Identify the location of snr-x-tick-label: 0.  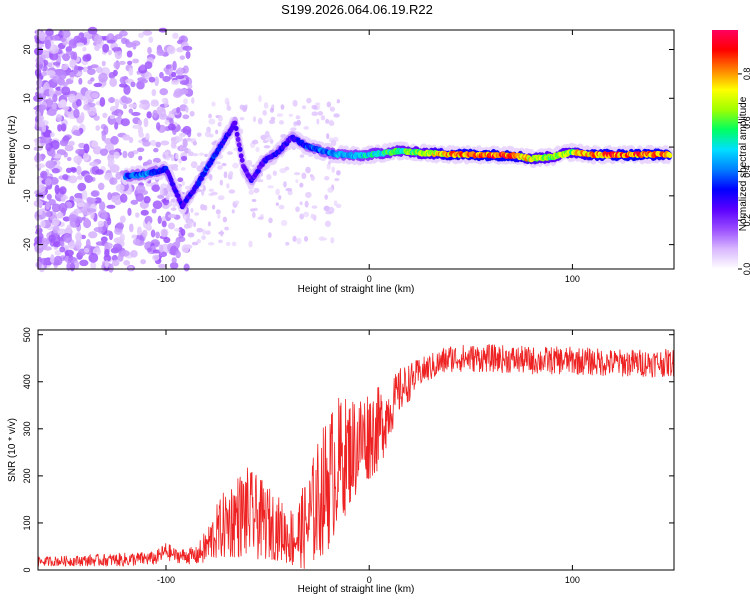
(369, 580).